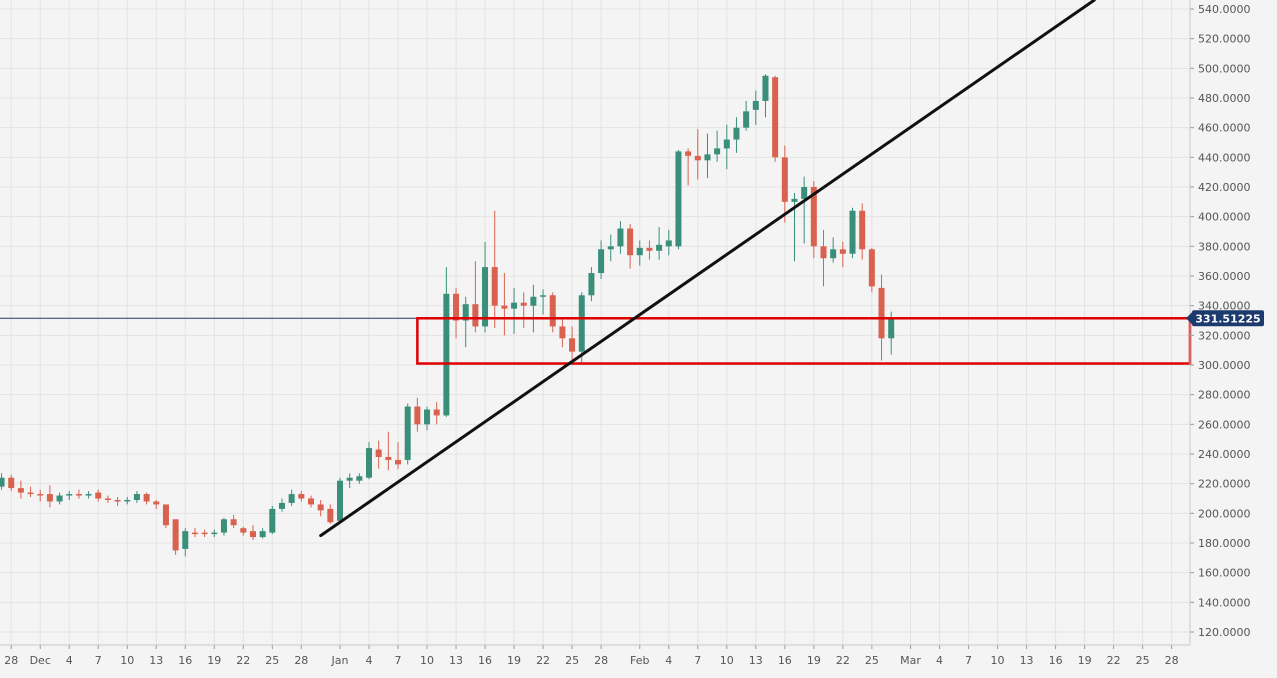  I want to click on x-tick-label: 19, so click(514, 660).